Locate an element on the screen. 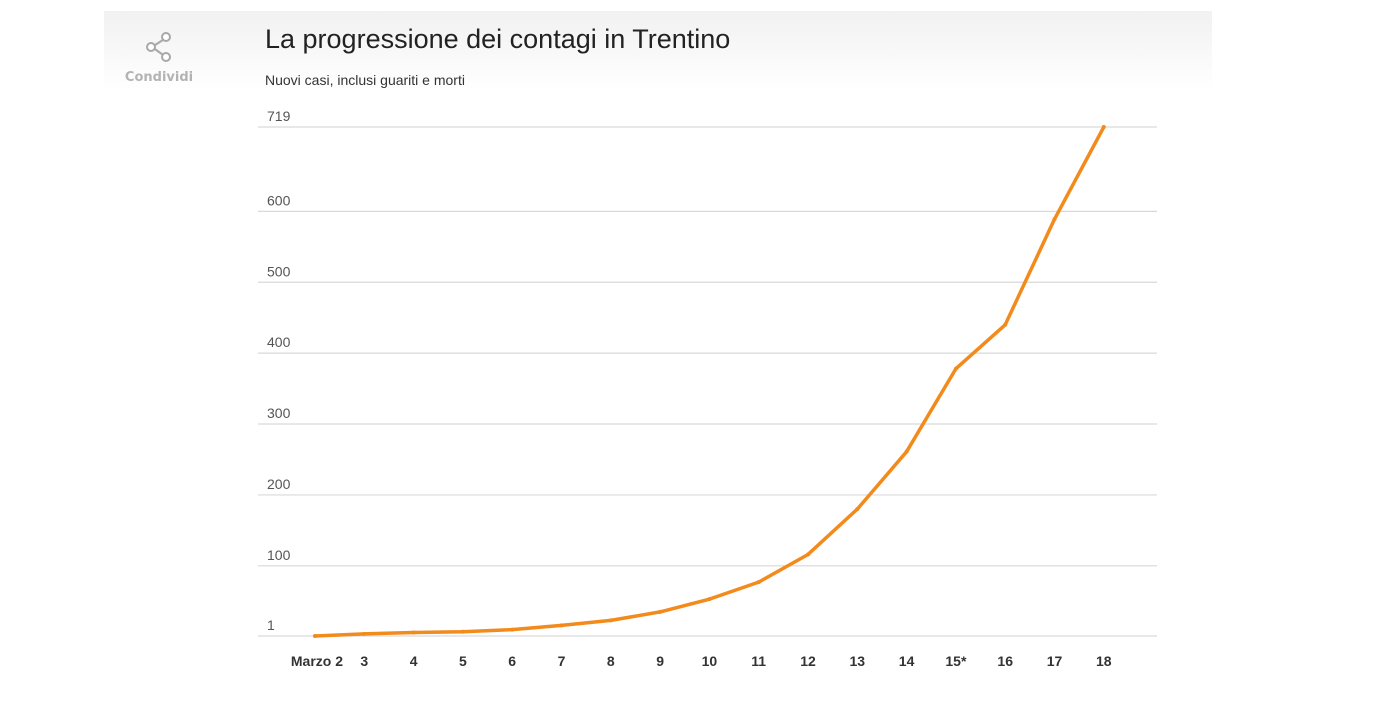 This screenshot has height=725, width=1395. x-tick-label: Marzo 2 is located at coordinates (317, 661).